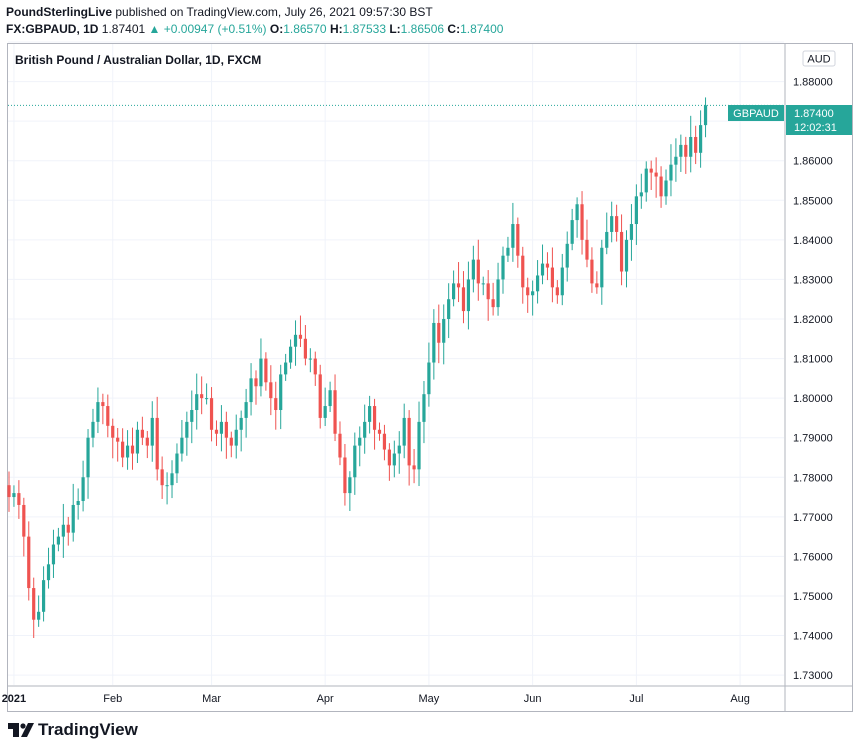 This screenshot has height=749, width=860. What do you see at coordinates (73, 730) in the screenshot?
I see `tradingview-logo: TradingView` at bounding box center [73, 730].